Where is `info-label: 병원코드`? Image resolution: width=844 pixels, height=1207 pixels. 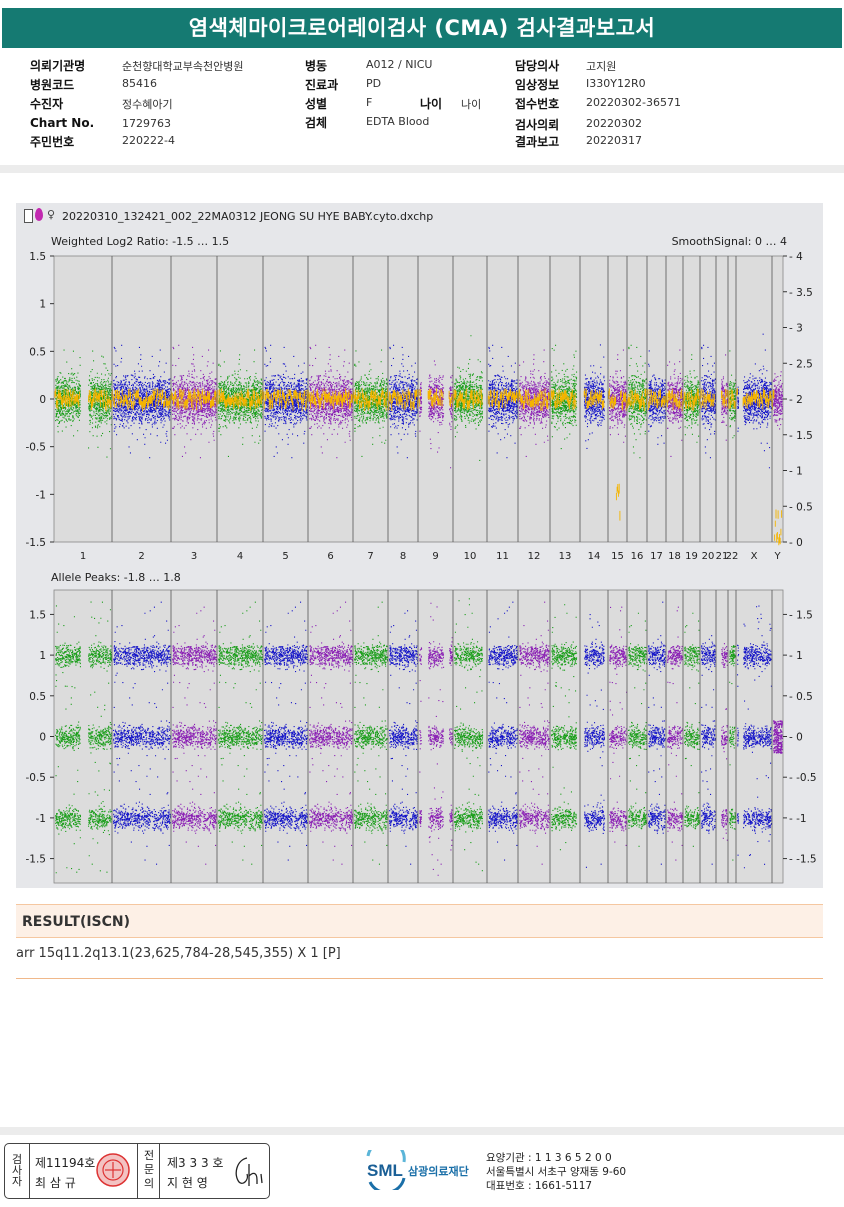
info-label: 병원코드 is located at coordinates (52, 85).